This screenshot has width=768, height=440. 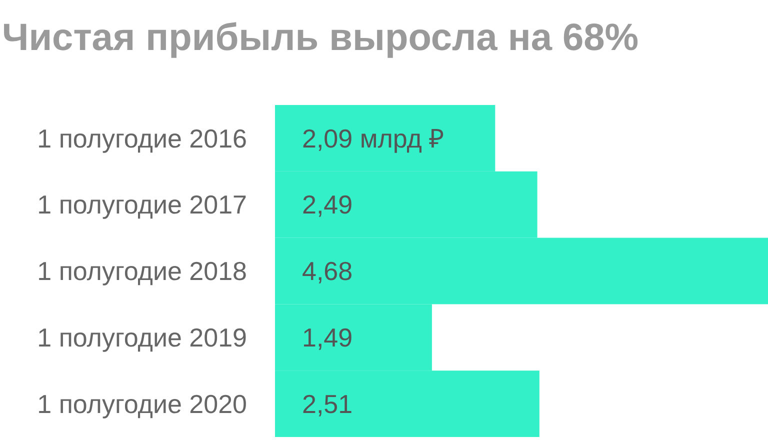 What do you see at coordinates (142, 138) in the screenshot?
I see `y-tick-label: 1 полугодие 2016` at bounding box center [142, 138].